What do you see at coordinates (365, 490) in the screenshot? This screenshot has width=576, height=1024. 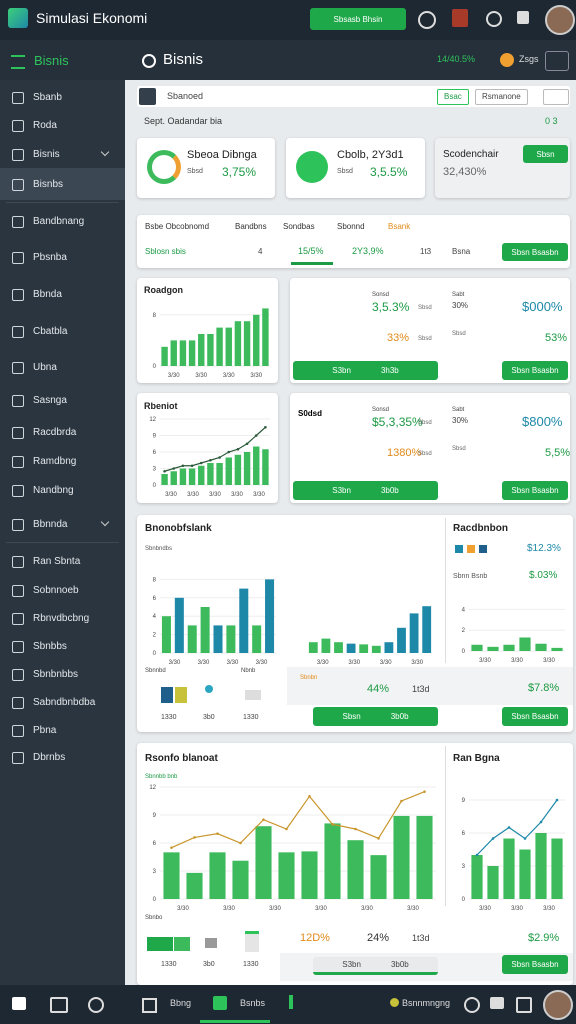 I see `button: S3bn 3b0b` at bounding box center [365, 490].